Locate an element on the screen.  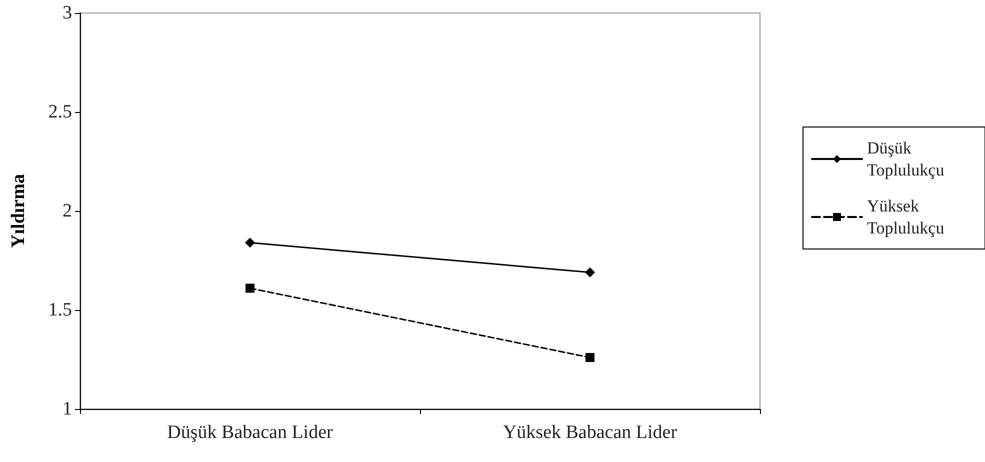
y-tick-label: 2.5 is located at coordinates (60, 112).